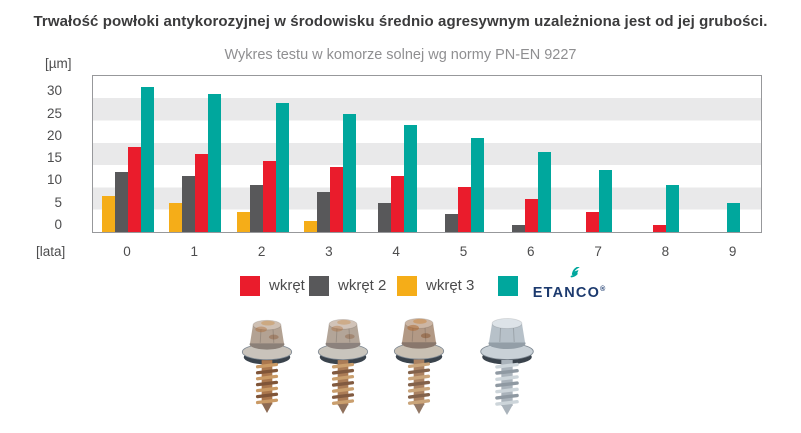 This screenshot has height=433, width=801. What do you see at coordinates (58, 224) in the screenshot?
I see `y-tick-0: 0` at bounding box center [58, 224].